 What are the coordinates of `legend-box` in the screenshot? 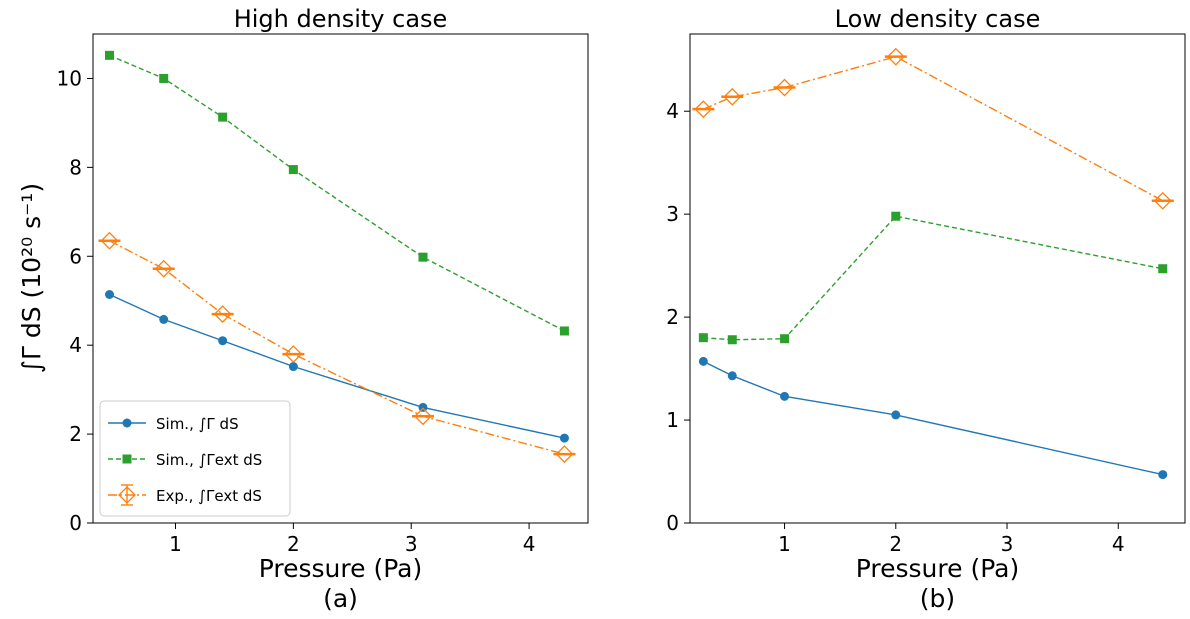 It's located at (195, 458).